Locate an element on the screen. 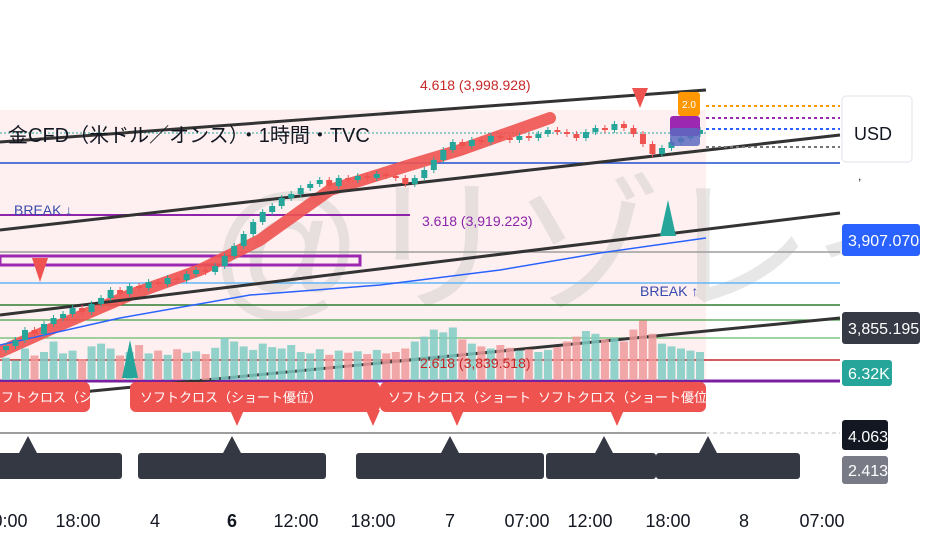  fib-box is located at coordinates (181, 260).